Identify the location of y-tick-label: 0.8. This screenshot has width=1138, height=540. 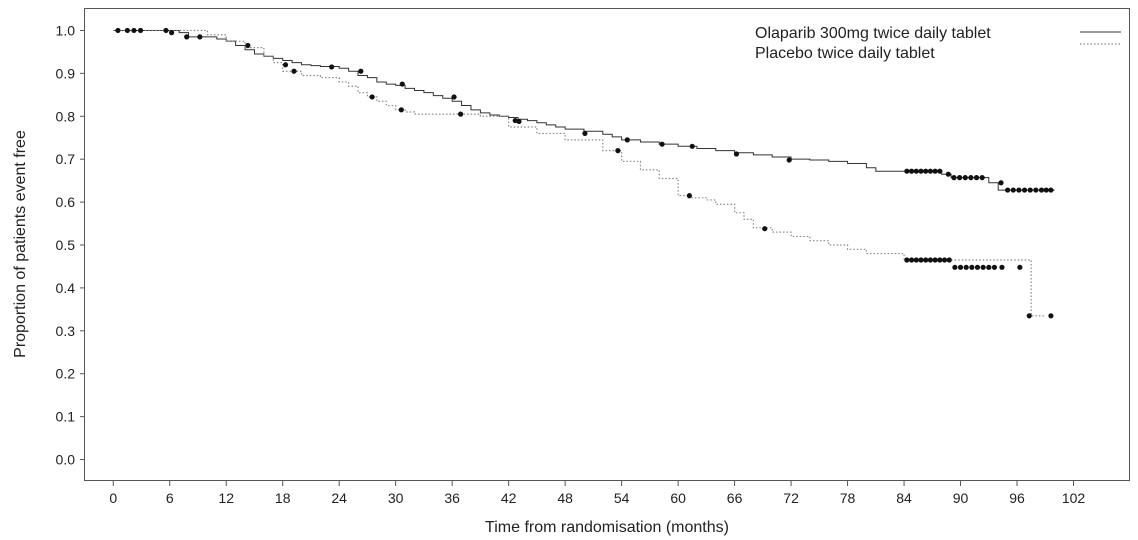
(66, 116).